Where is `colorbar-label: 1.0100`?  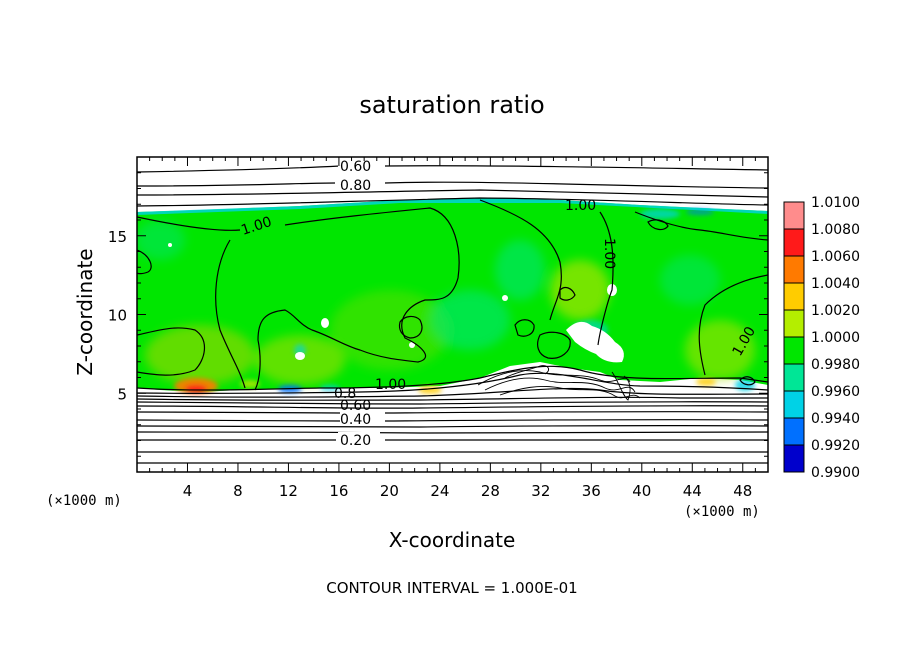 colorbar-label: 1.0100 is located at coordinates (835, 203).